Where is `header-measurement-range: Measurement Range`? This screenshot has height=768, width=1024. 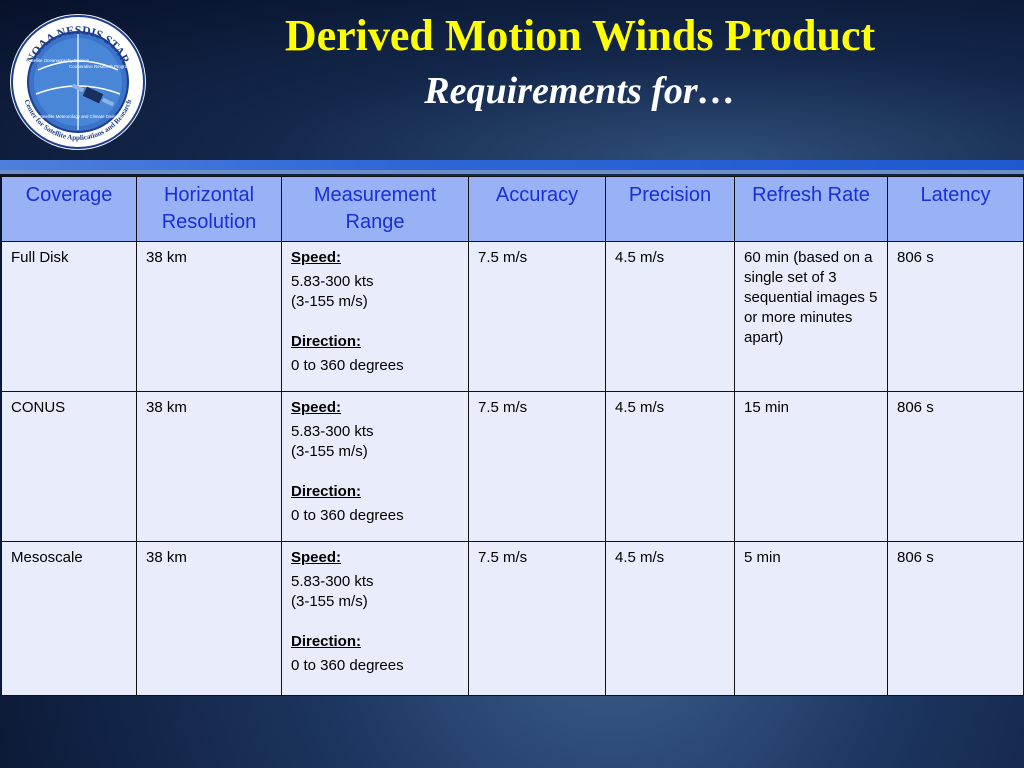 header-measurement-range: Measurement Range is located at coordinates (375, 209).